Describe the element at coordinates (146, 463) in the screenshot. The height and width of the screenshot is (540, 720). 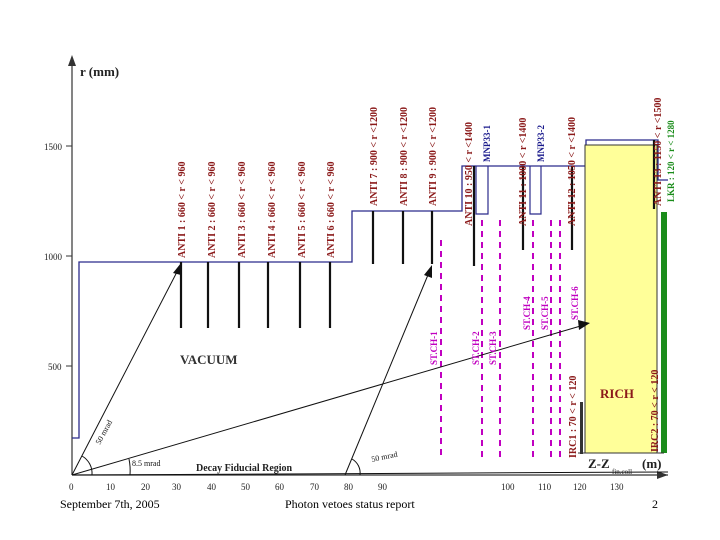
I see `angle-label: 8.5 mrad` at that location.